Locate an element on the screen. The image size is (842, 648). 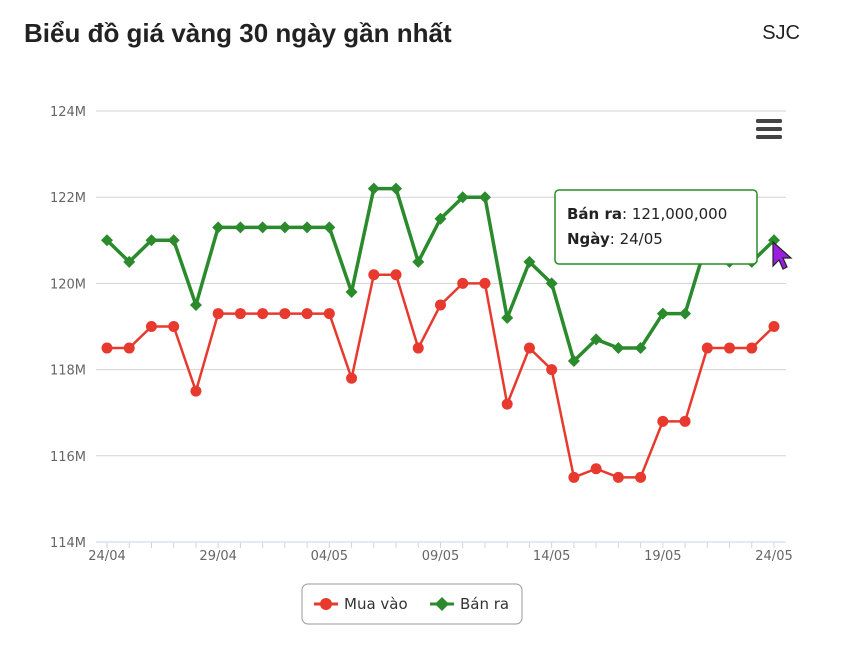
x-axis: 24/04 29/04 04/05 09/05 14/05 19/05 24/05 is located at coordinates (440, 552).